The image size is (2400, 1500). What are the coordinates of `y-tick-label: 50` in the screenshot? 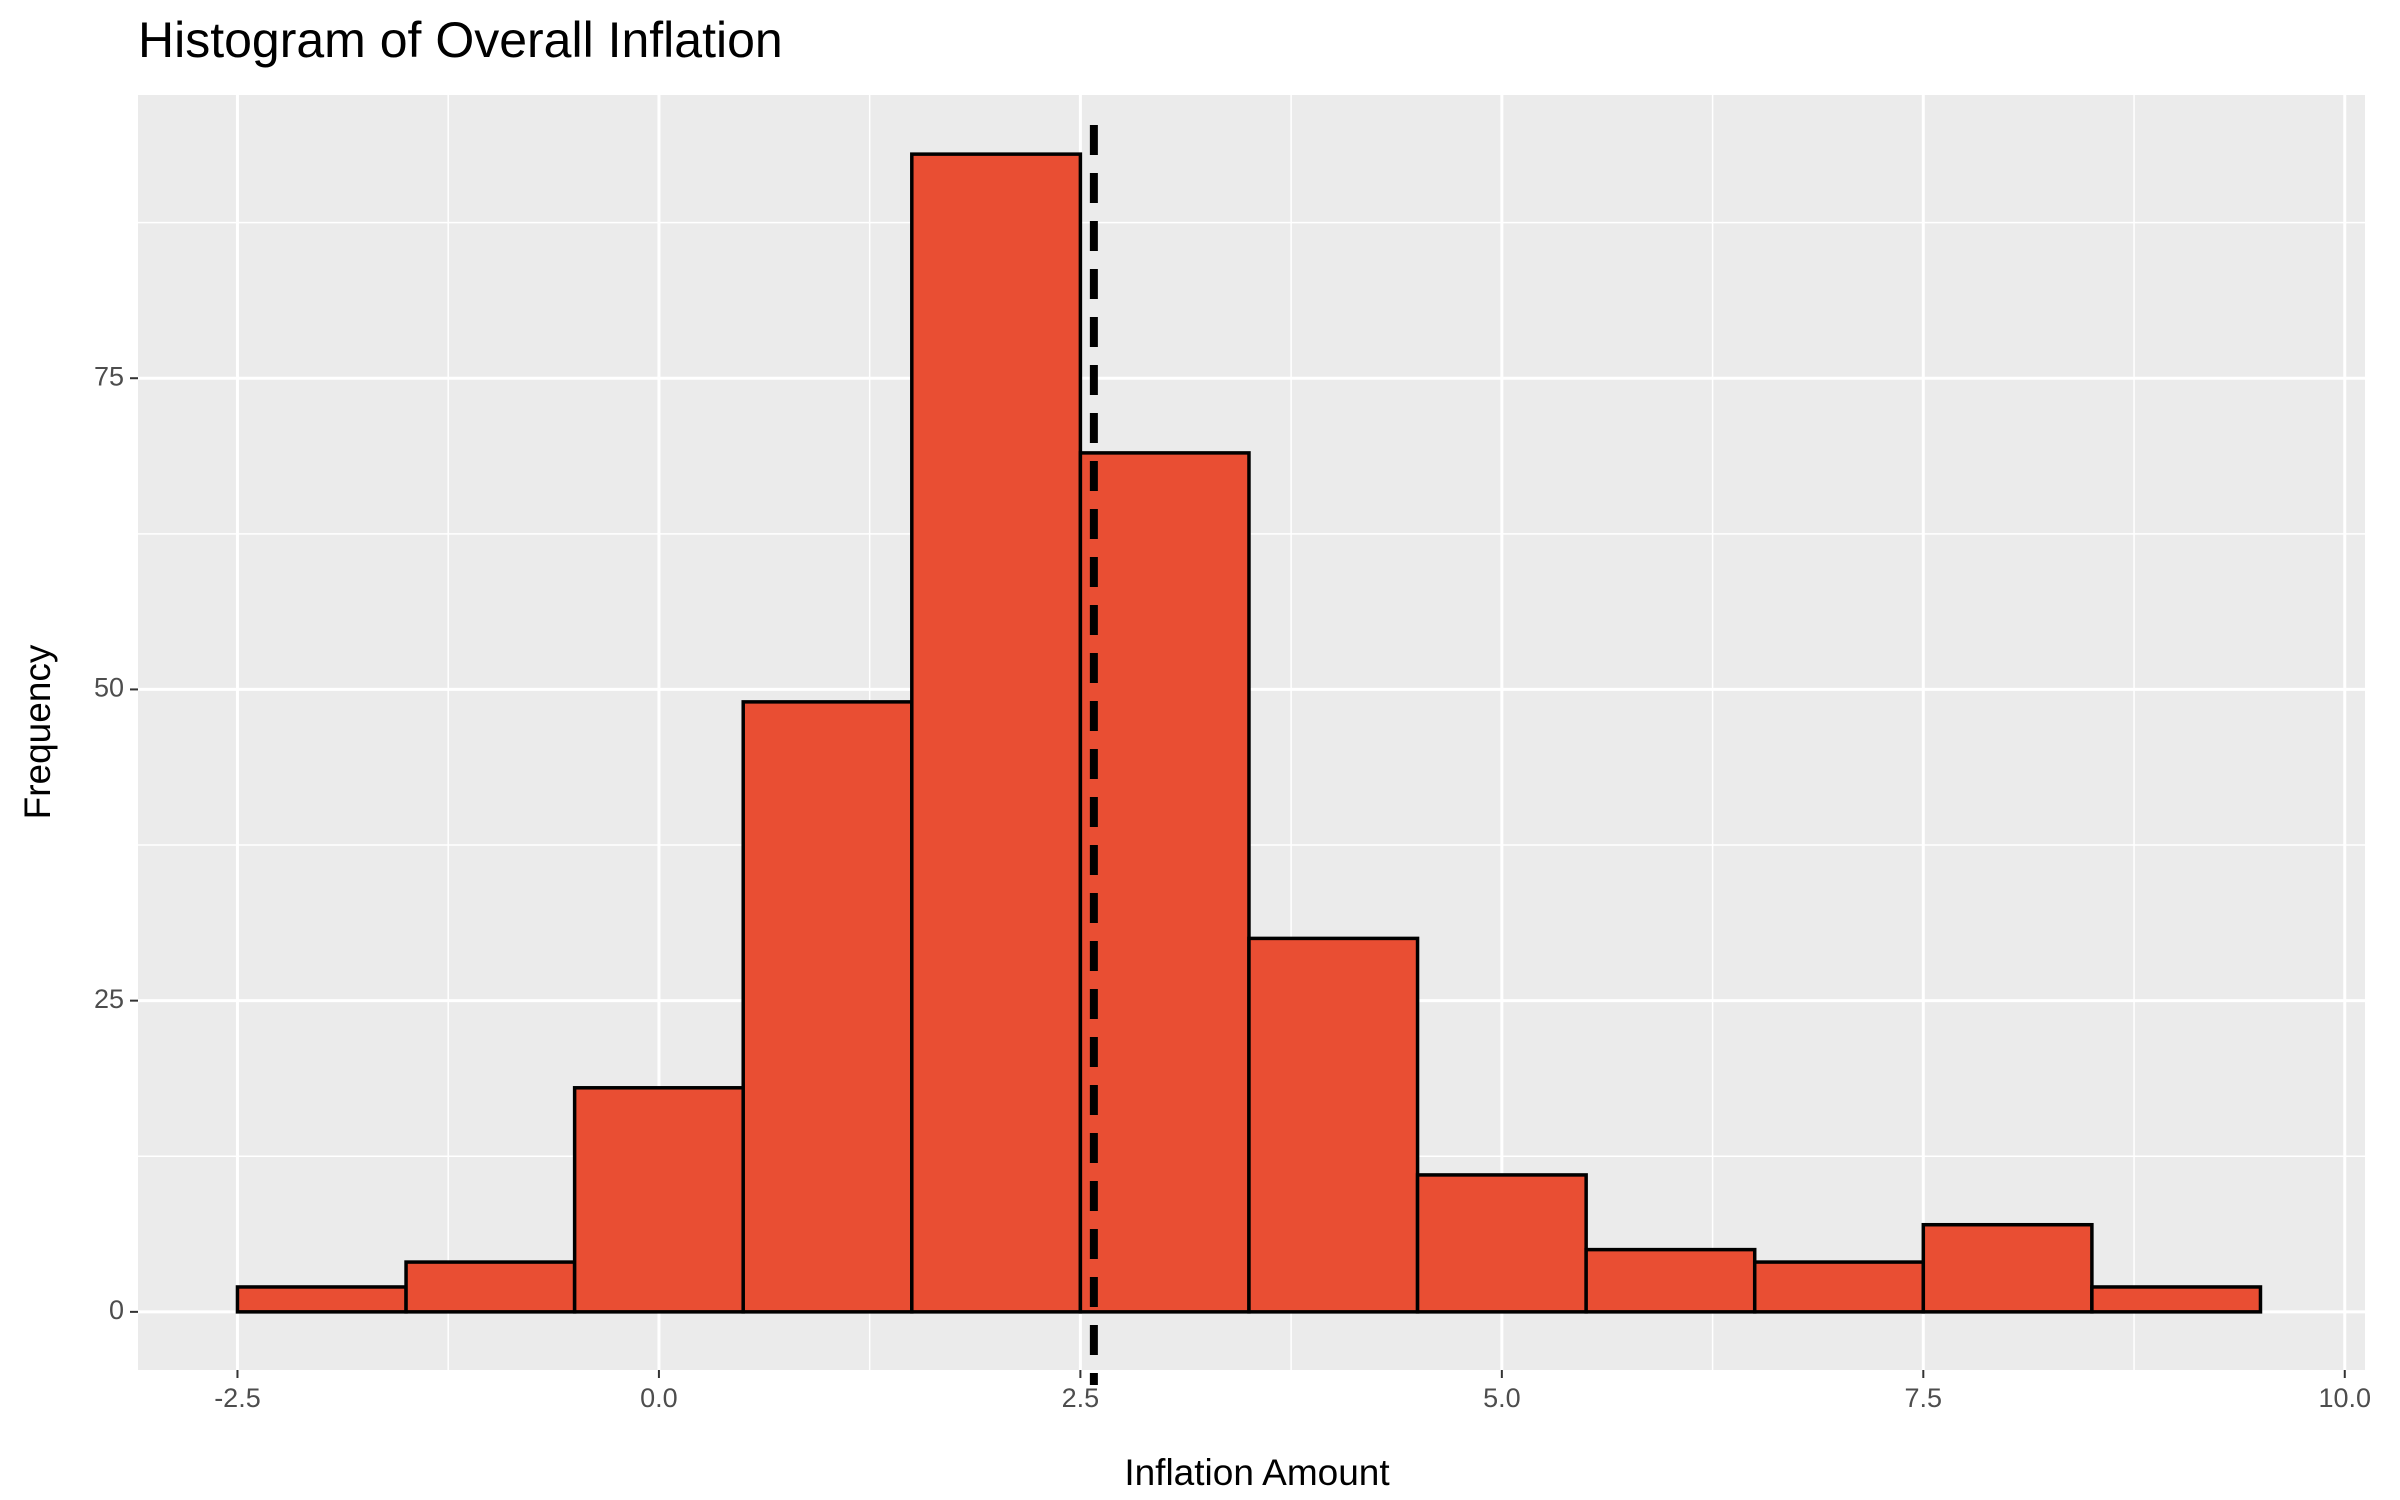 It's located at (109, 688).